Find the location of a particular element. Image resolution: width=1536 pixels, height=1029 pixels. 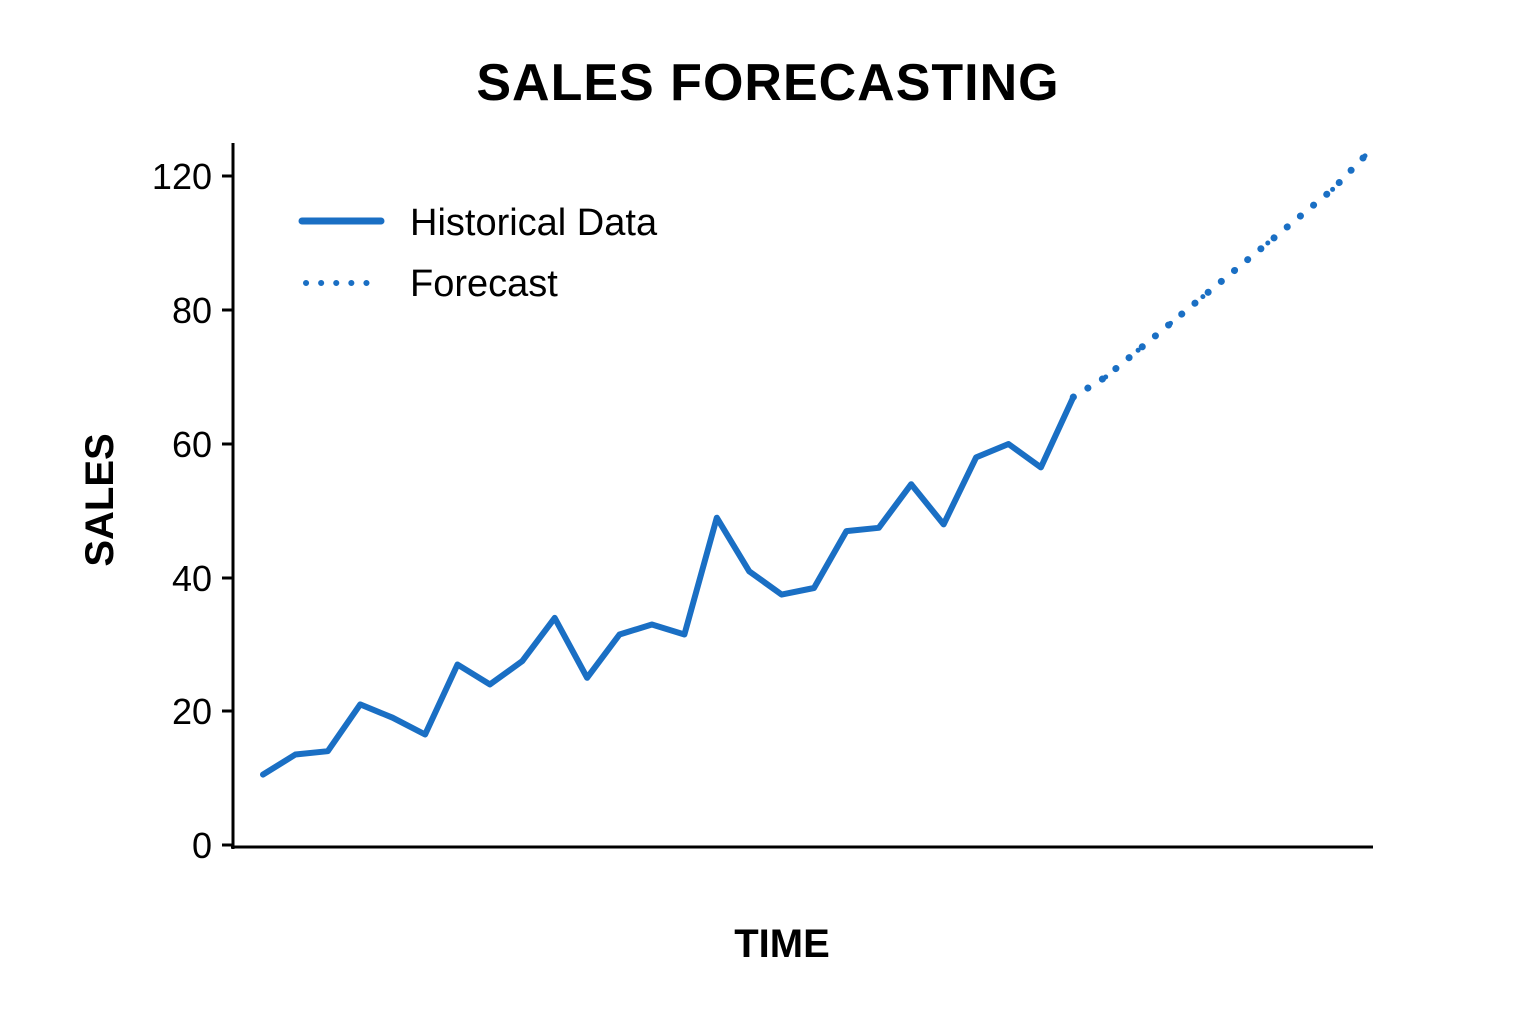

y-tick-label: 120 is located at coordinates (182, 176).